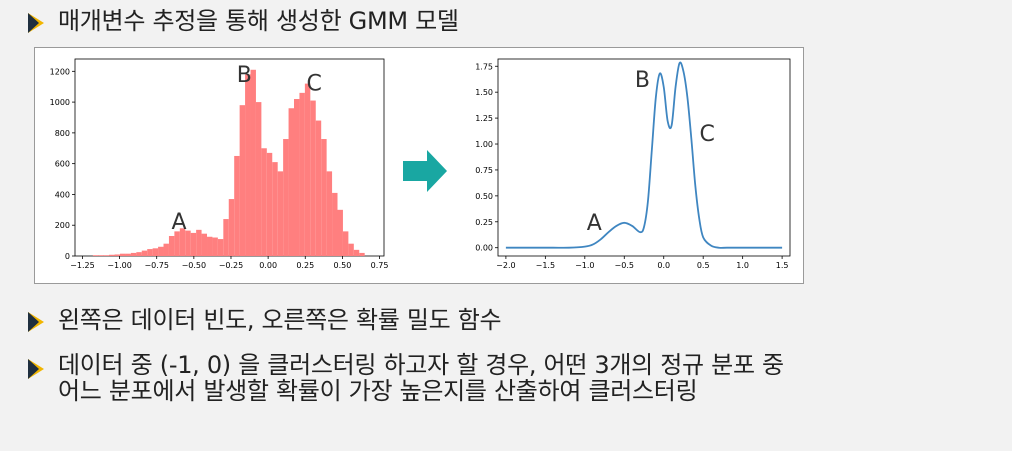 The width and height of the screenshot is (1012, 451). Describe the element at coordinates (484, 144) in the screenshot. I see `pdf-ytick-label: 1.00` at that location.